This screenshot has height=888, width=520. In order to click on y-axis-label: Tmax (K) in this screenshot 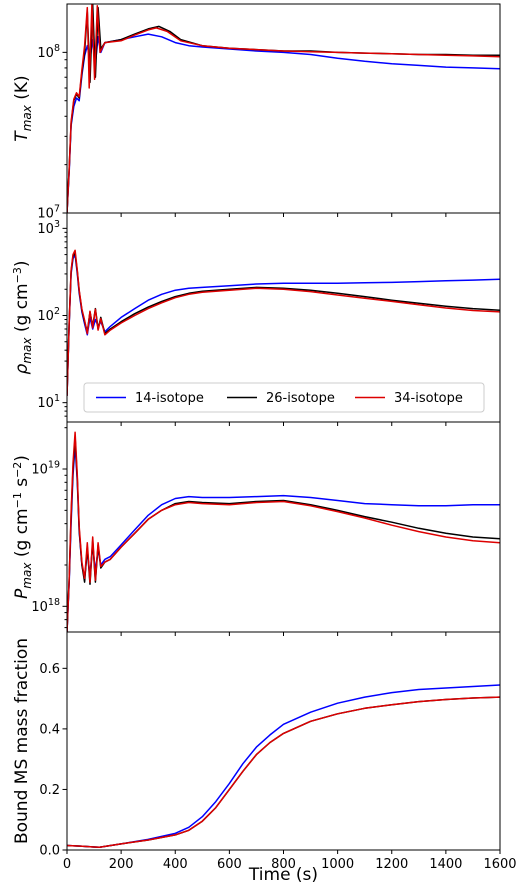, I will do `click(23, 108)`.